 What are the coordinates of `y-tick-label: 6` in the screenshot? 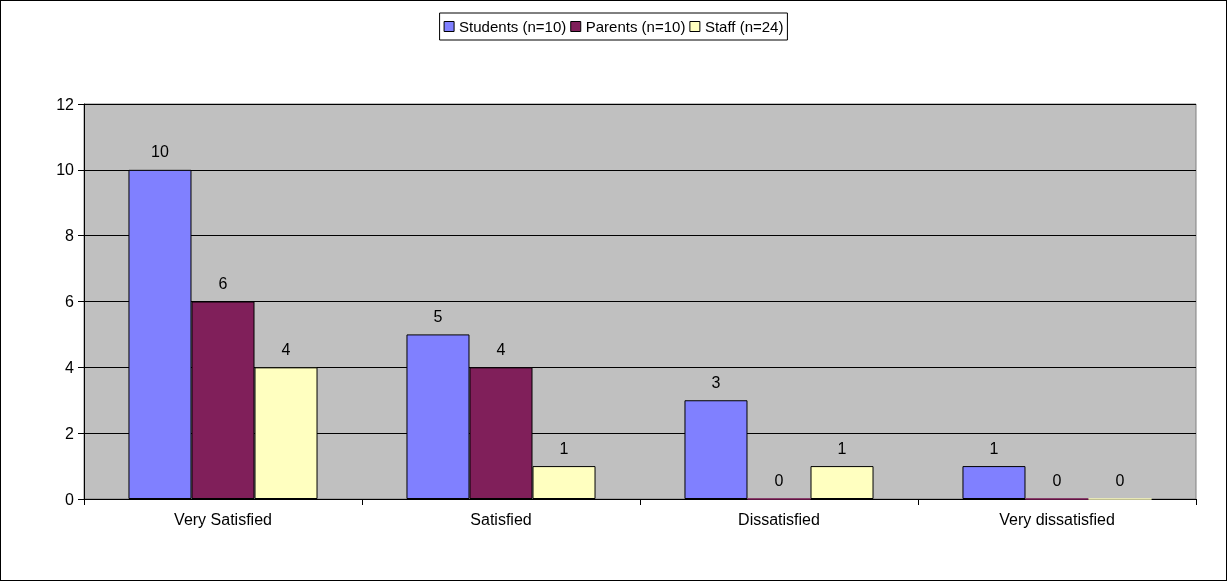 It's located at (70, 301).